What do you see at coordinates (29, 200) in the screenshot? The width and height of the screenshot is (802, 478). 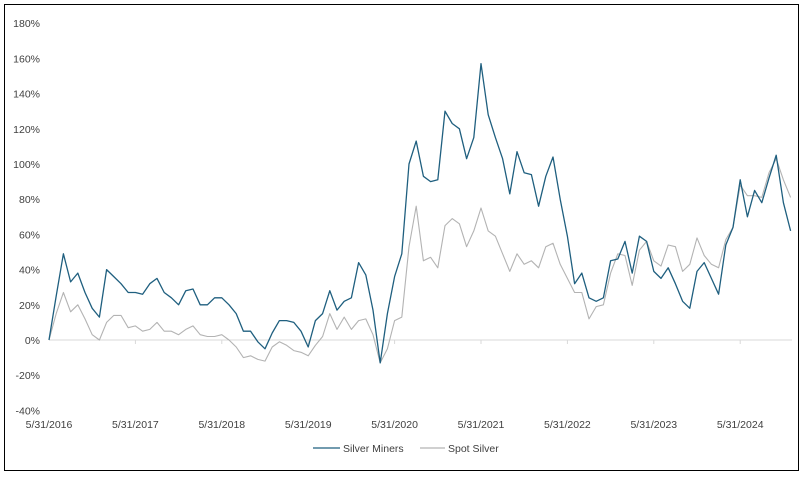 I see `y-tick-label: 80%` at bounding box center [29, 200].